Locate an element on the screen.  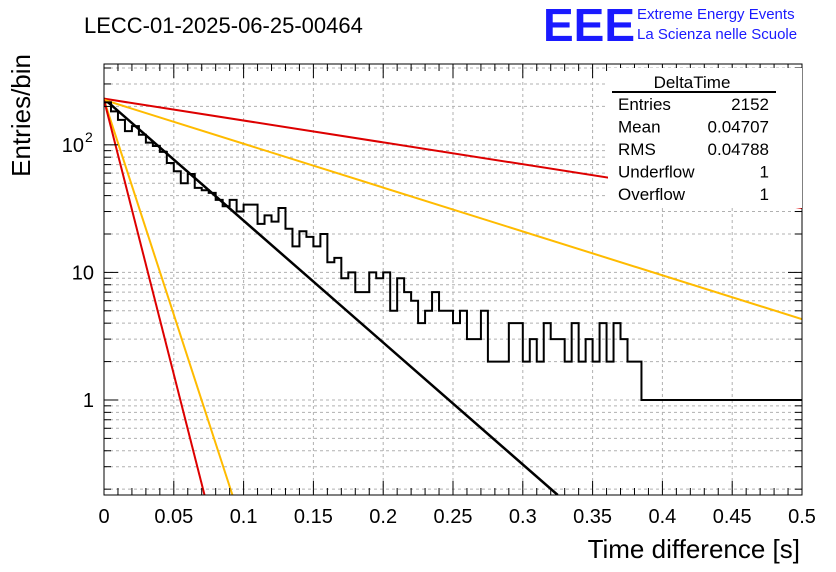
x-tick-label: 0.15 is located at coordinates (313, 517).